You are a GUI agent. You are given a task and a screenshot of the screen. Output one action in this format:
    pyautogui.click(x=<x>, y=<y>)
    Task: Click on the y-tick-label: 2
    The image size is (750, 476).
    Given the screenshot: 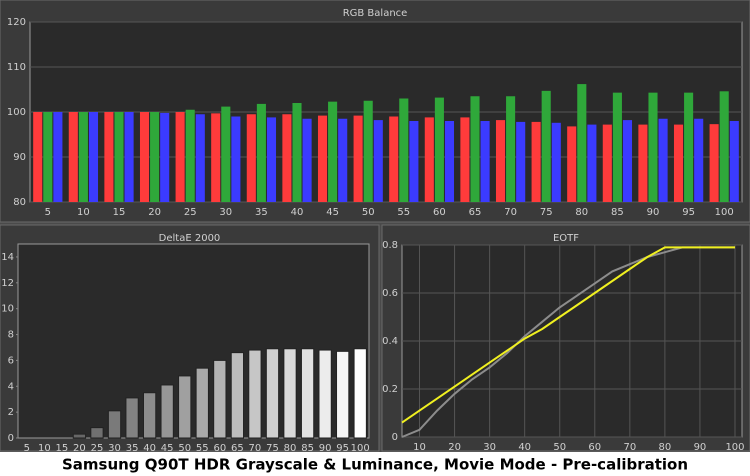 What is the action you would take?
    pyautogui.click(x=11, y=412)
    